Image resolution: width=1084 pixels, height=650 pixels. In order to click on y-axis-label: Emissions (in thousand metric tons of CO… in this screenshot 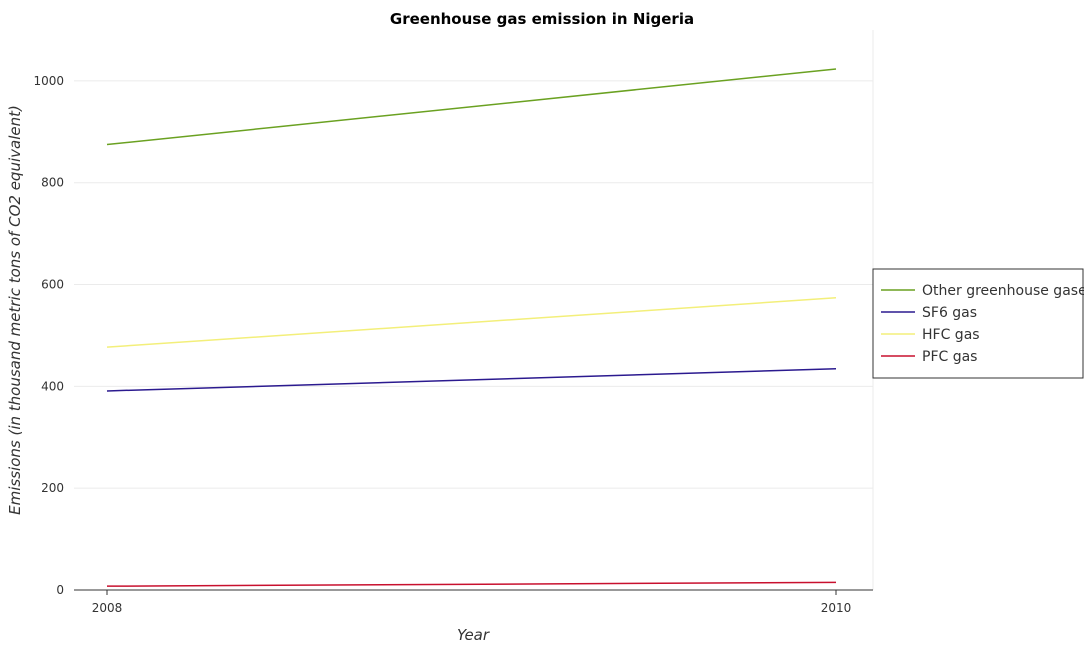, I will do `click(15, 310)`.